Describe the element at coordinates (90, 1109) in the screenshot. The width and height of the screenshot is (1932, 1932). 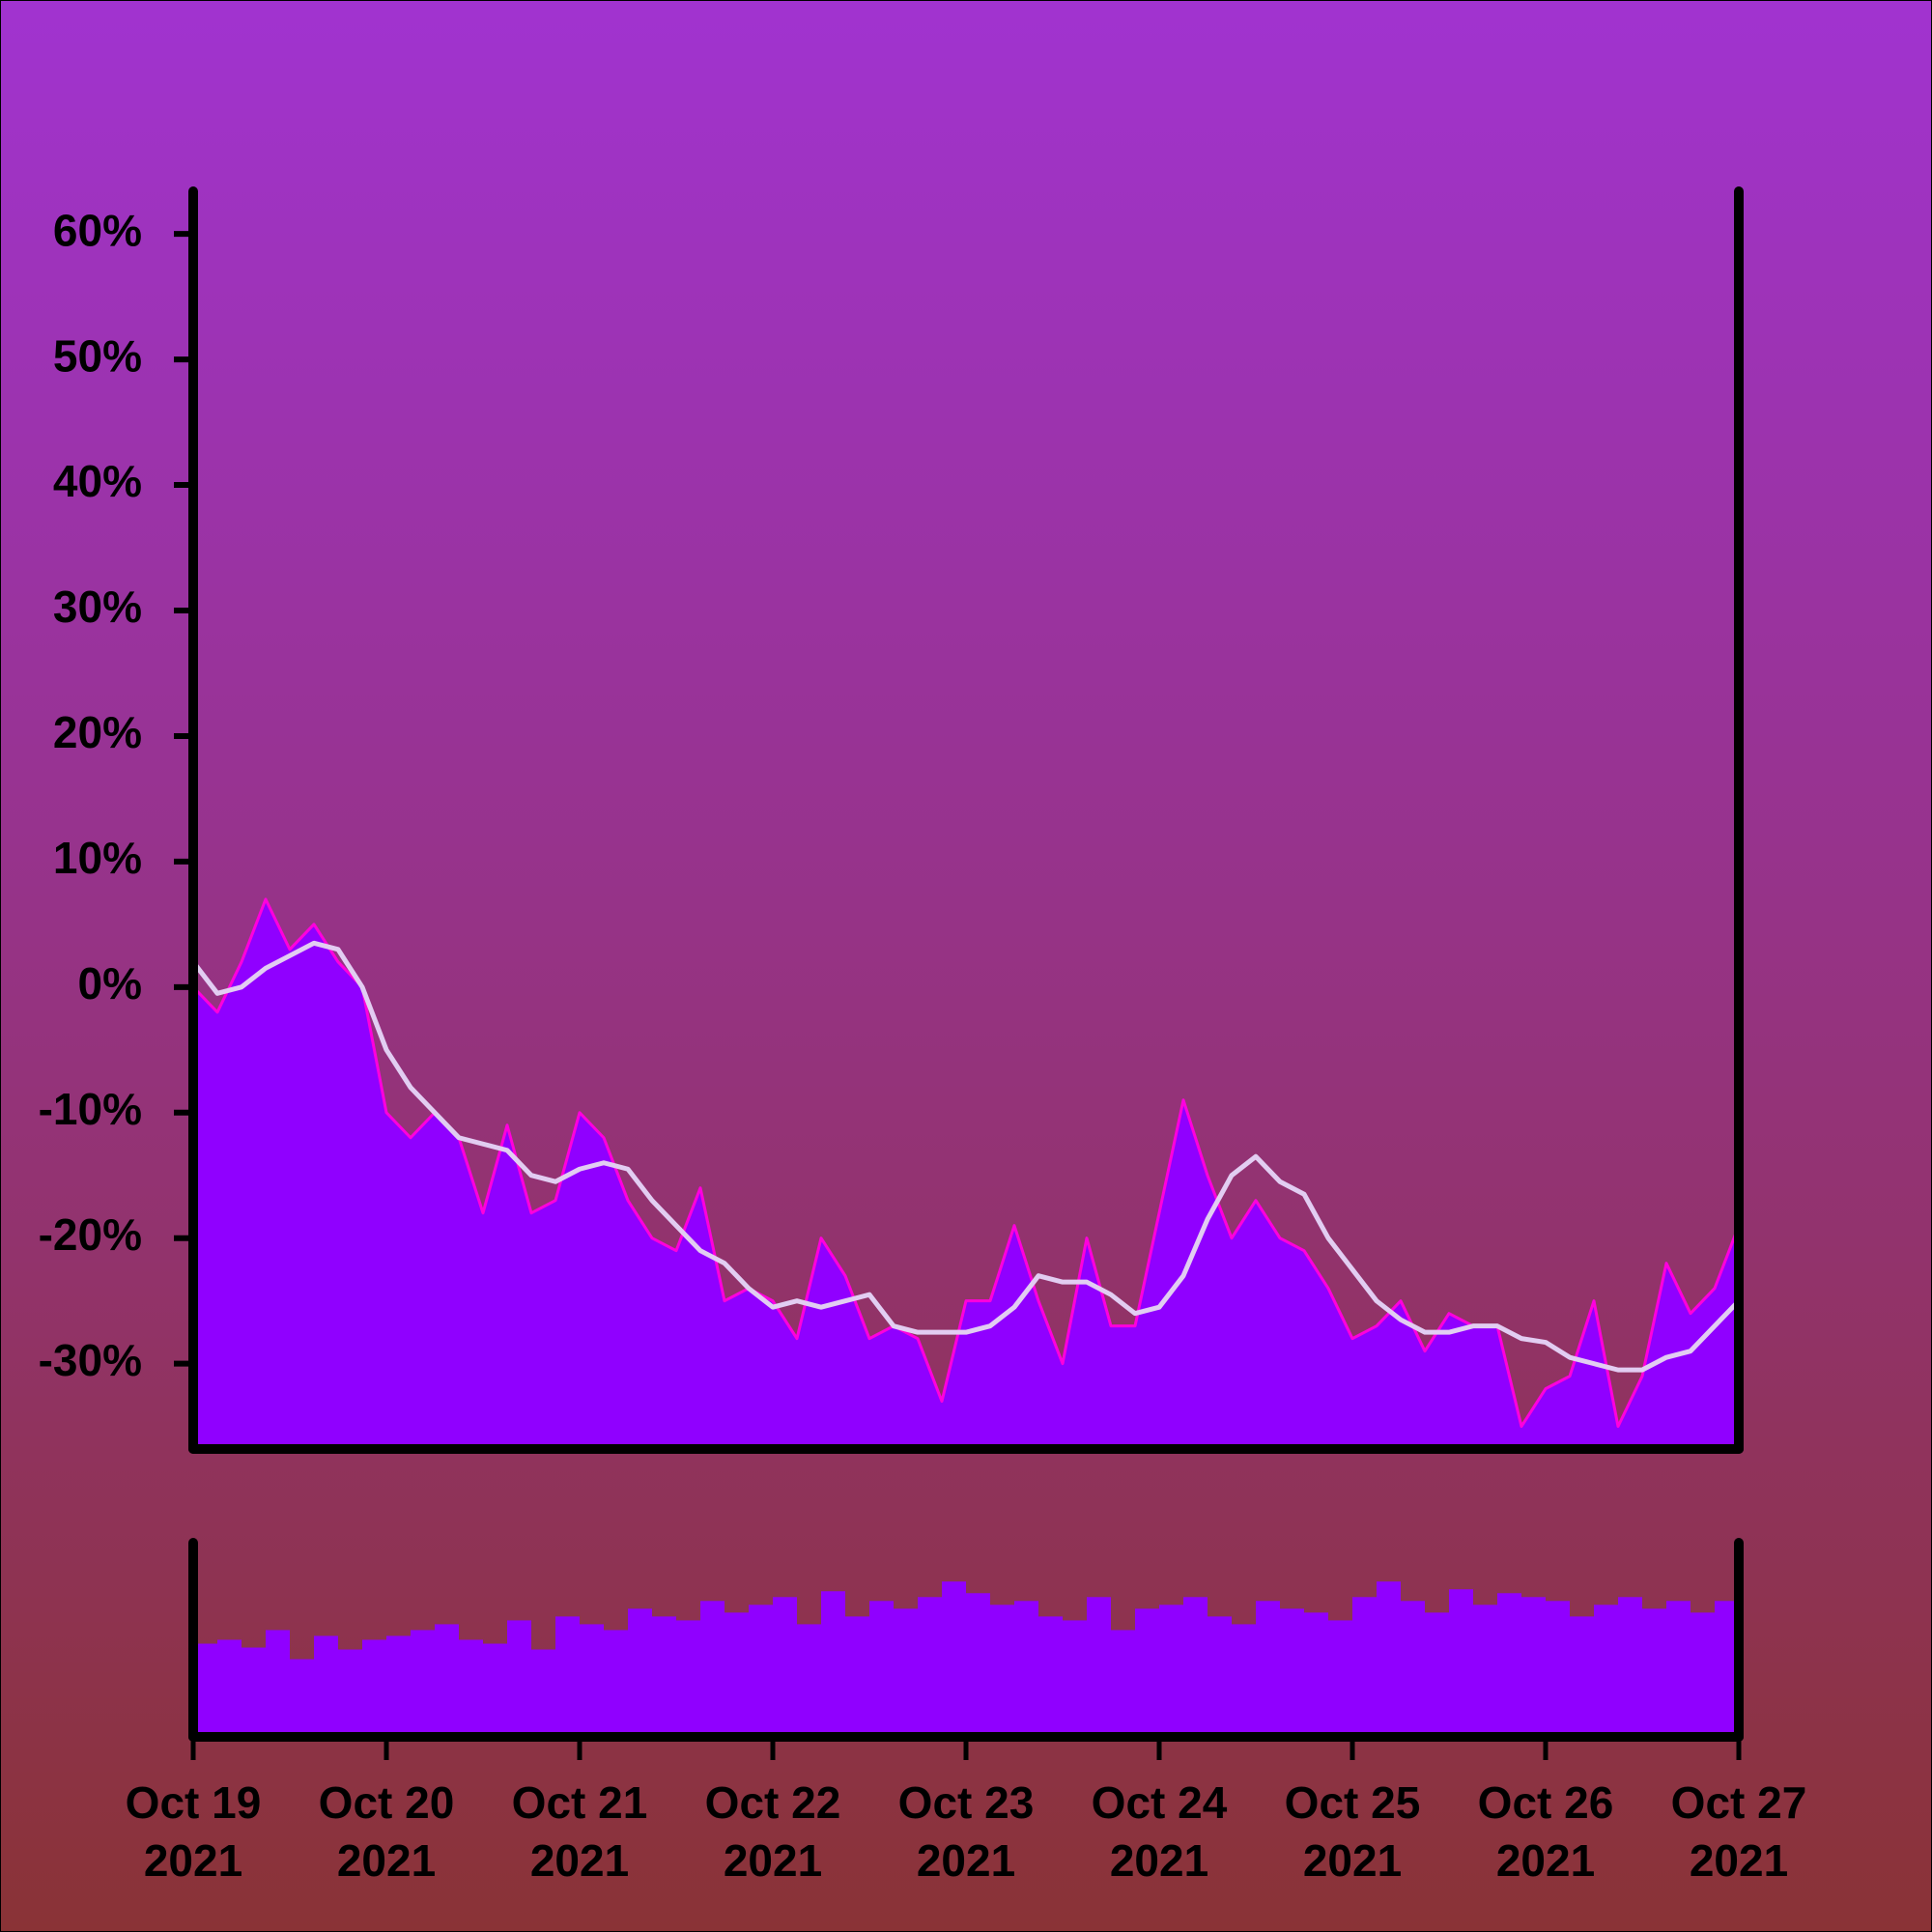
I see `y-tick-label: -10%` at that location.